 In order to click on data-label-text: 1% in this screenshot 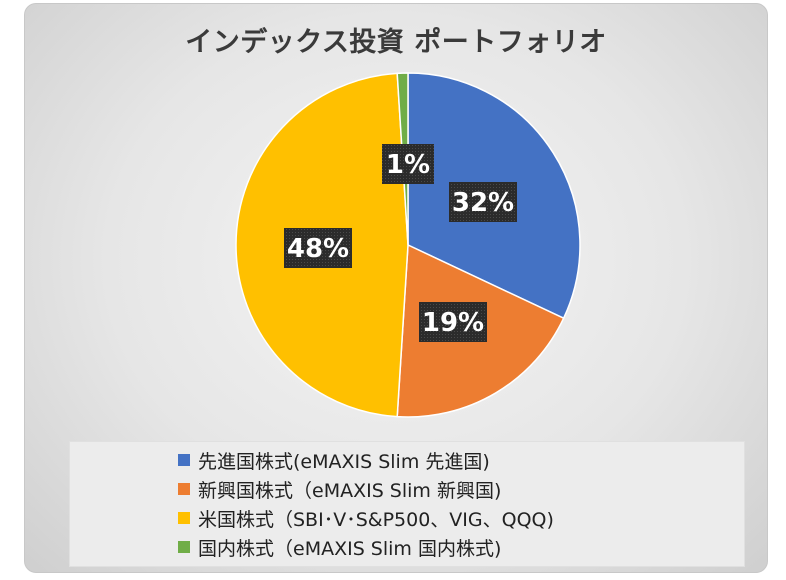, I will do `click(408, 165)`.